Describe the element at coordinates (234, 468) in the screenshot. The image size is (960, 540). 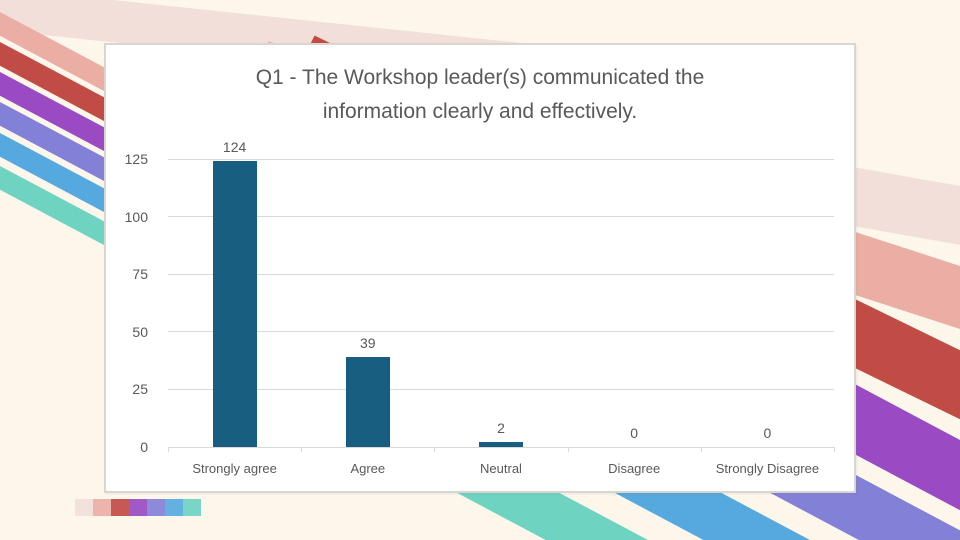
I see `x-axis-category-label: Strongly agree` at that location.